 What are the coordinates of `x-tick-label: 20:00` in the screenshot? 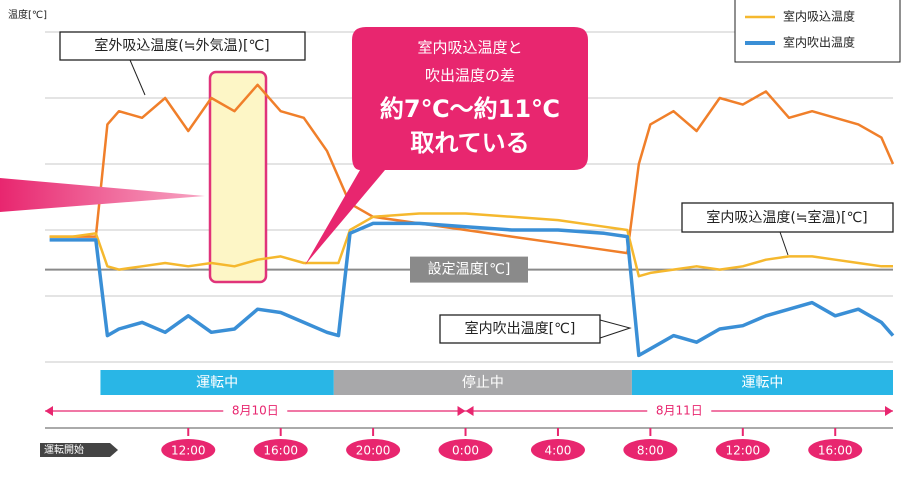 It's located at (373, 451).